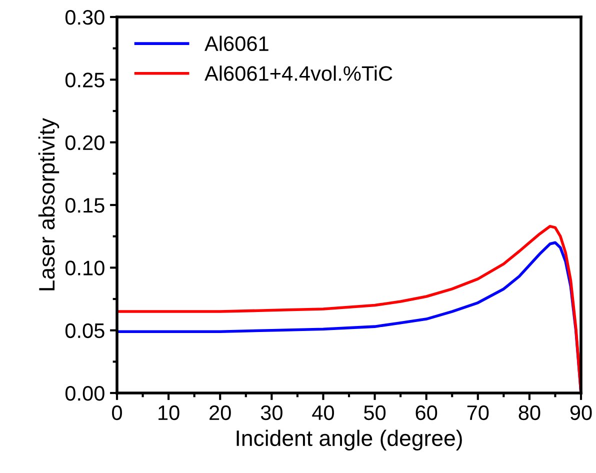  What do you see at coordinates (84, 142) in the screenshot?
I see `y-tick-label: 0.20` at bounding box center [84, 142].